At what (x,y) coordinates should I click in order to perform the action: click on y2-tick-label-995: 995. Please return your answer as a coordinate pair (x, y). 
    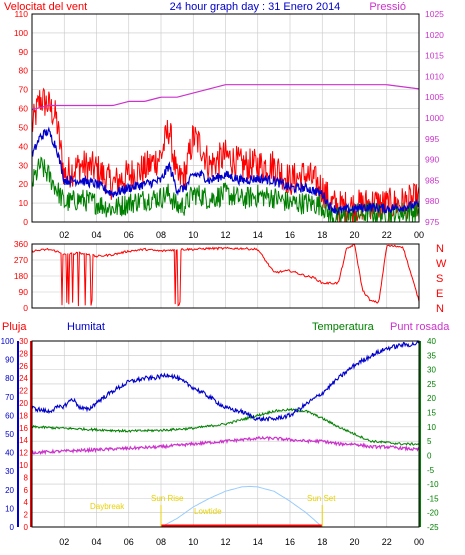
    Looking at the image, I should click on (432, 139).